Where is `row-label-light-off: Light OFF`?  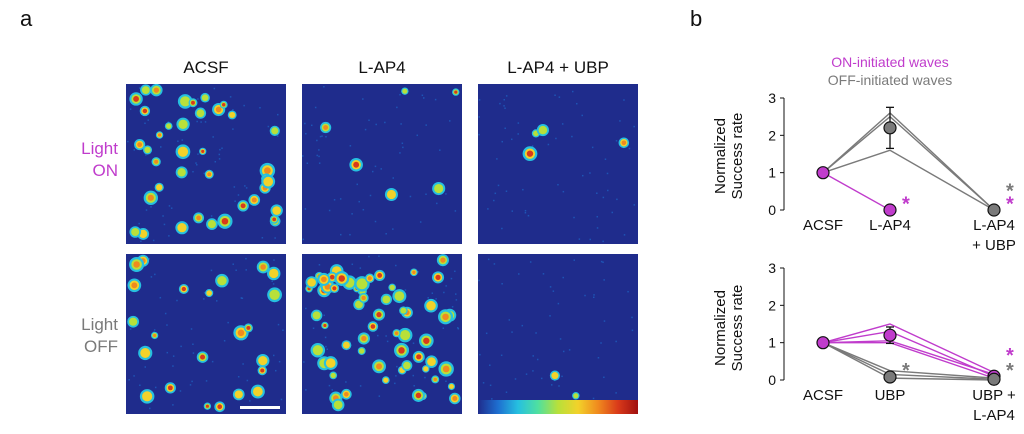
row-label-light-off: Light OFF is located at coordinates (88, 336).